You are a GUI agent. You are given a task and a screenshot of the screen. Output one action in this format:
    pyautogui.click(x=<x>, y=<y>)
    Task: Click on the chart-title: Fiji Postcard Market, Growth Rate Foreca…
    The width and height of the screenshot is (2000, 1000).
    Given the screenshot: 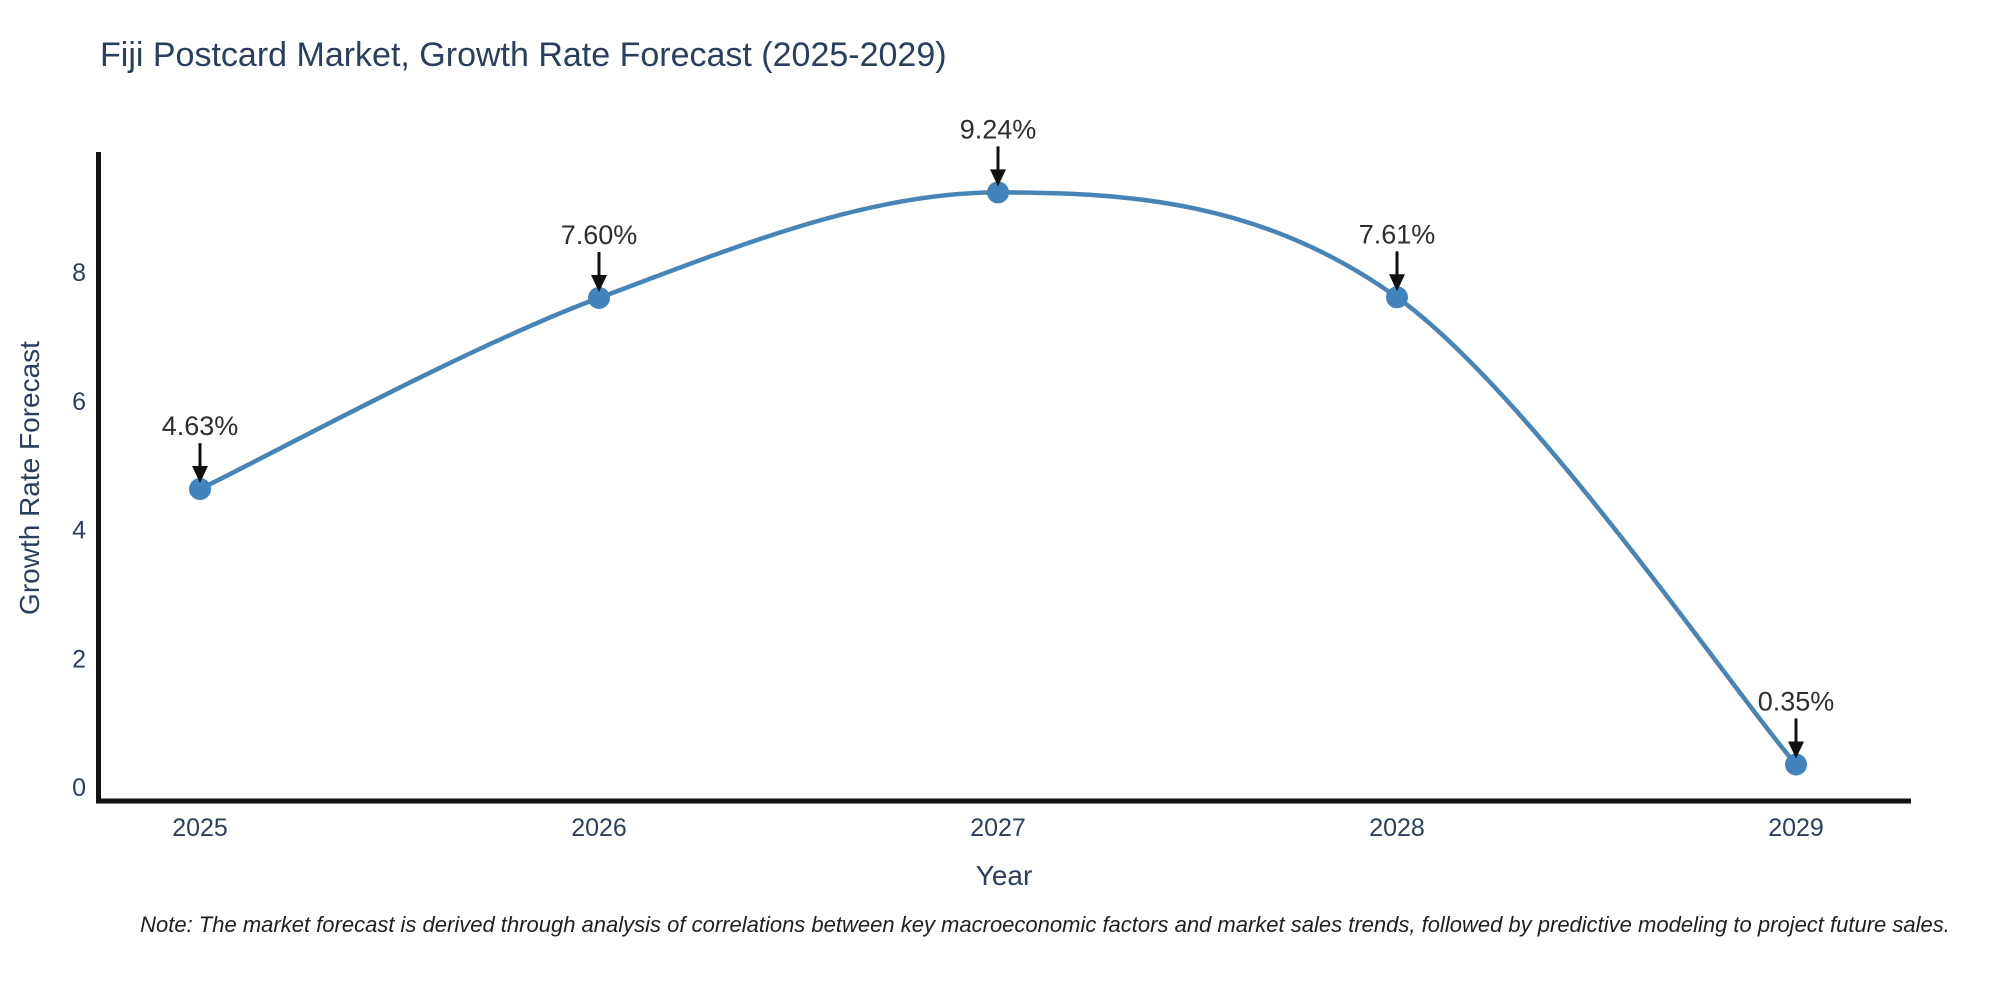 What is the action you would take?
    pyautogui.click(x=523, y=55)
    